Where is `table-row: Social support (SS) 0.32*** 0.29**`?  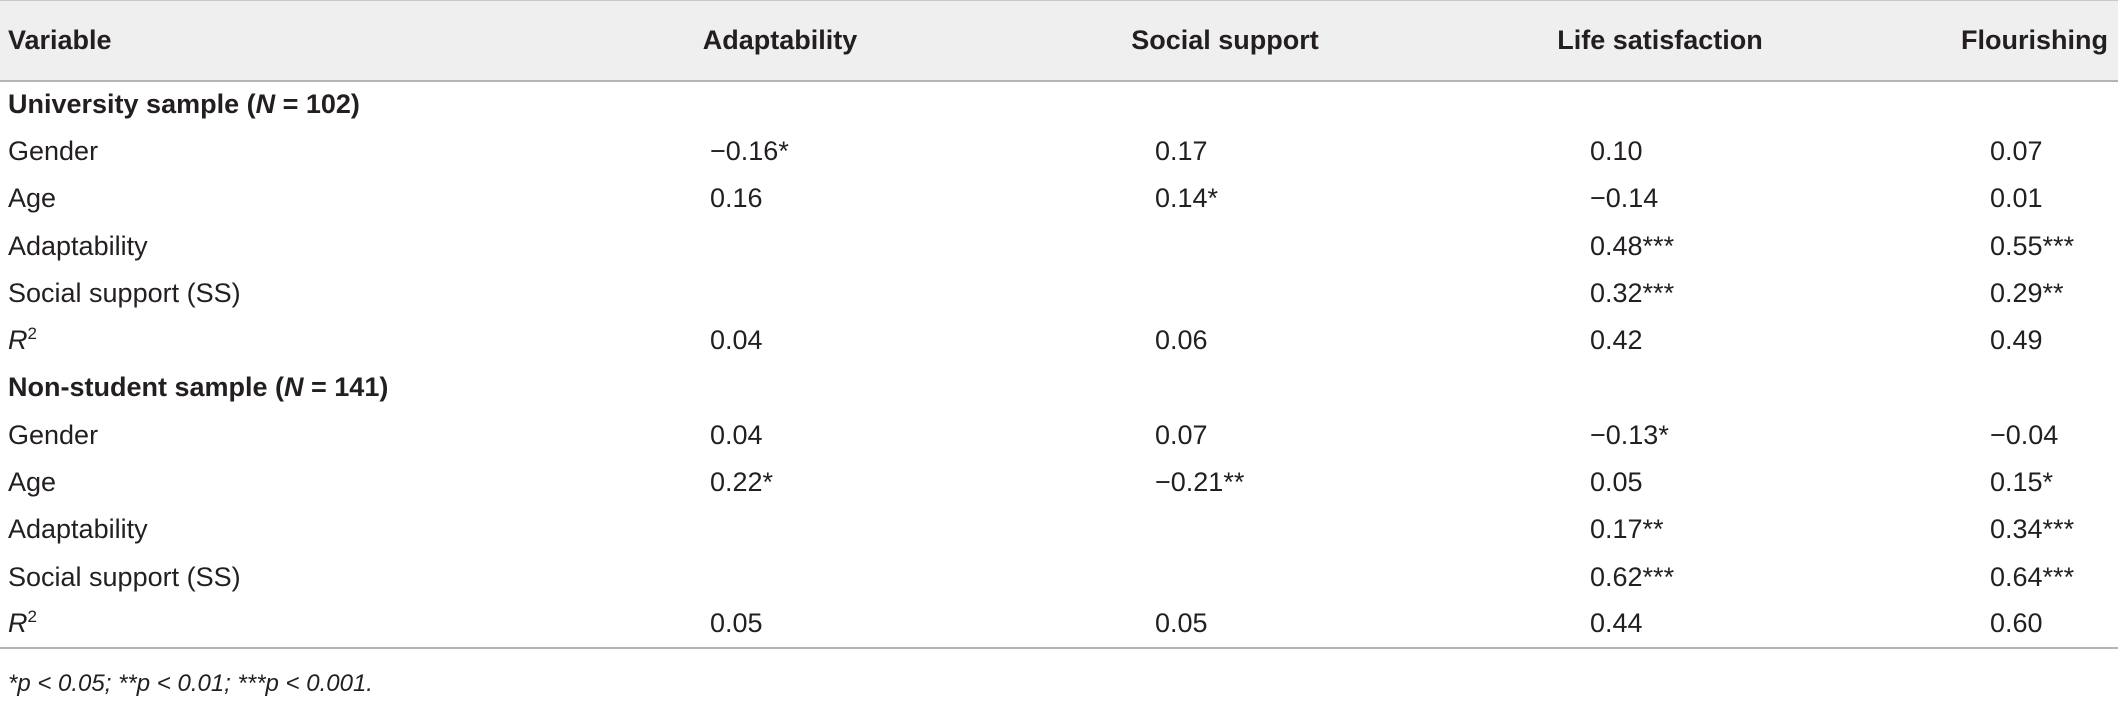 table-row: Social support (SS) 0.32*** 0.29** is located at coordinates (1059, 293).